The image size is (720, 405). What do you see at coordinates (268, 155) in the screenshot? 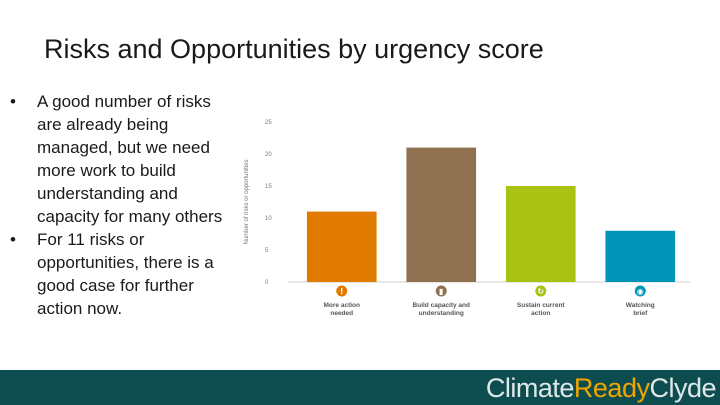
I see `y-tick-label: 20` at bounding box center [268, 155].